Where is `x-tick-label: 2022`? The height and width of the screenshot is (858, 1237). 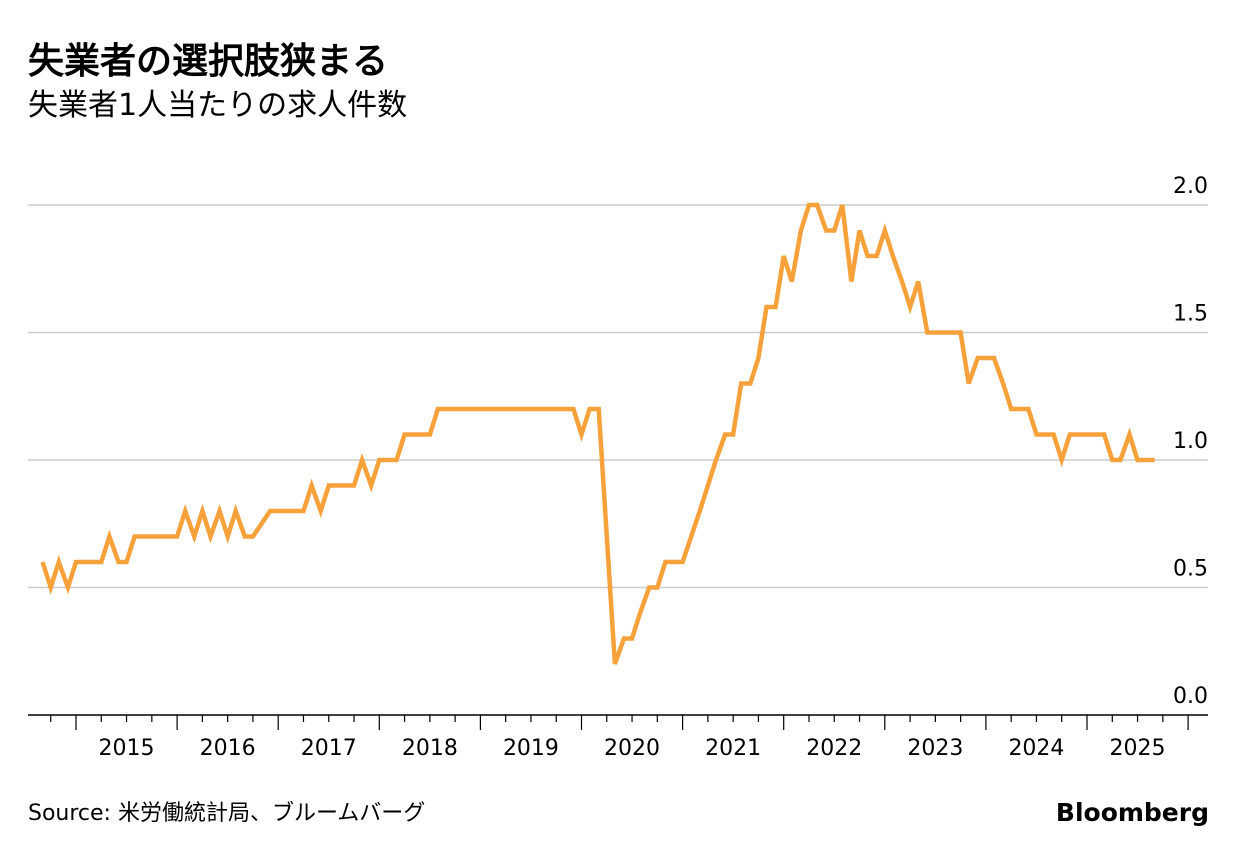 x-tick-label: 2022 is located at coordinates (834, 748).